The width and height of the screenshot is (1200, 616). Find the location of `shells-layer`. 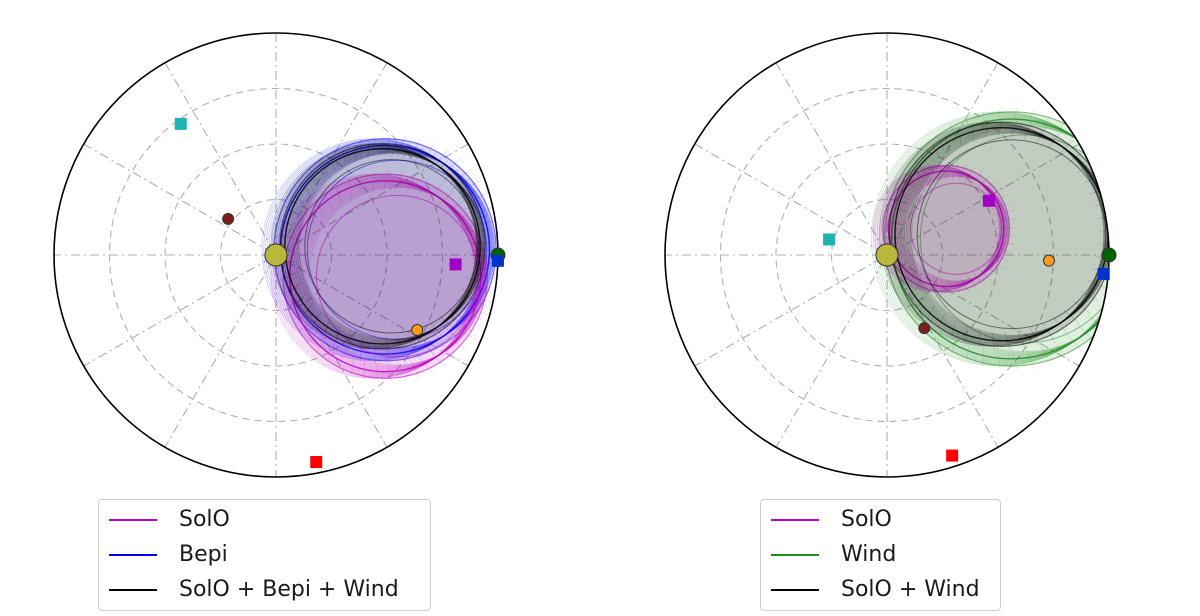

shells-layer is located at coordinates (379, 258).